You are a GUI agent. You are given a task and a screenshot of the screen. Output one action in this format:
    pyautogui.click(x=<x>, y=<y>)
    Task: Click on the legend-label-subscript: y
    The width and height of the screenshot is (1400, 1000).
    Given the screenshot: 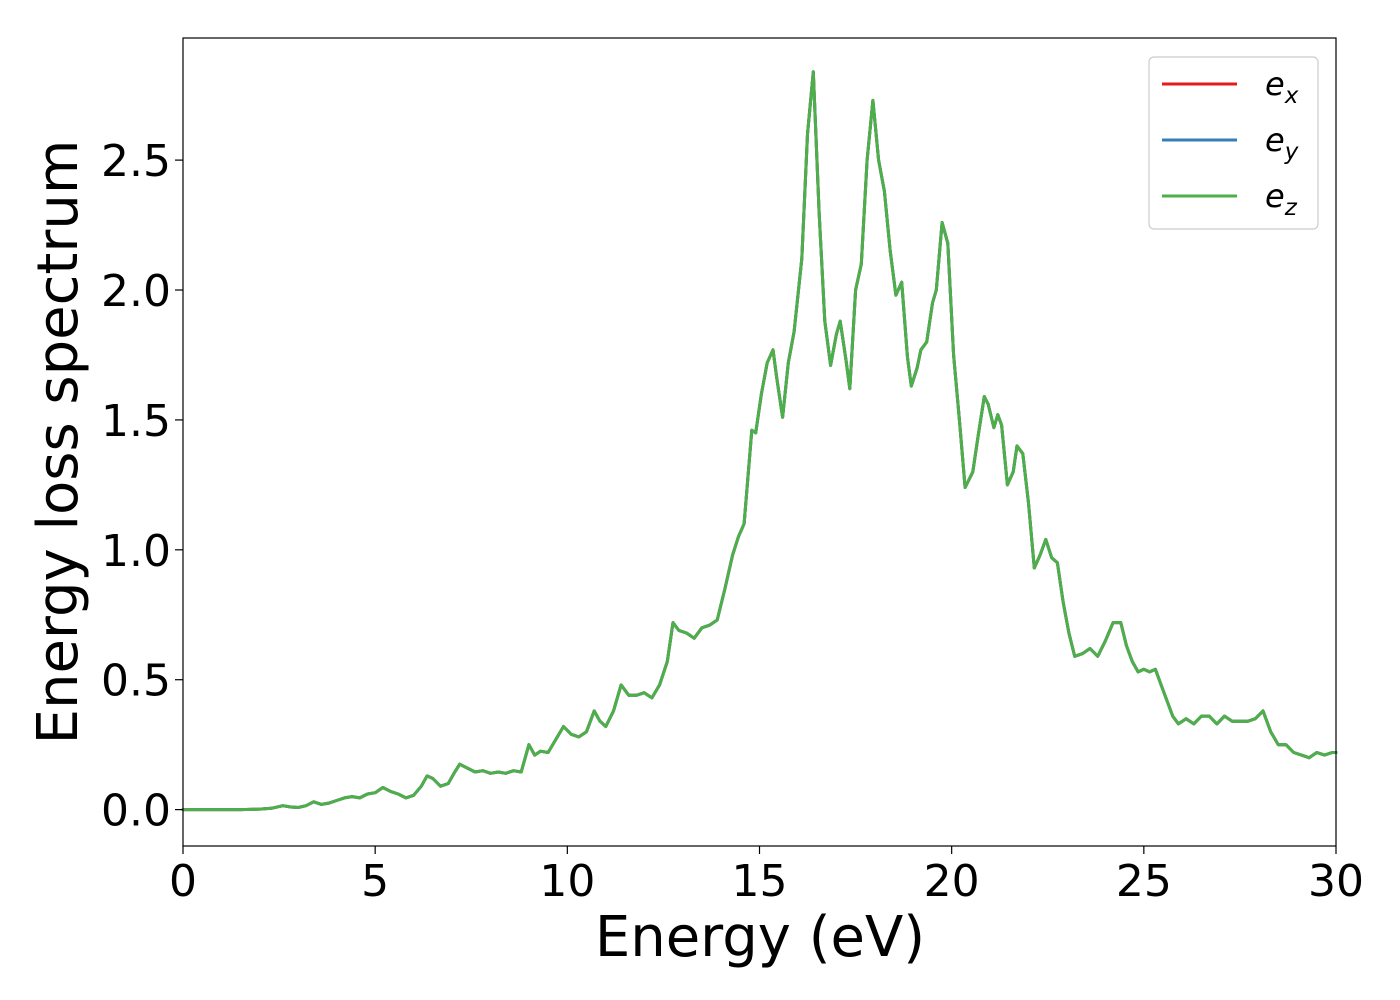 What is the action you would take?
    pyautogui.click(x=1291, y=152)
    